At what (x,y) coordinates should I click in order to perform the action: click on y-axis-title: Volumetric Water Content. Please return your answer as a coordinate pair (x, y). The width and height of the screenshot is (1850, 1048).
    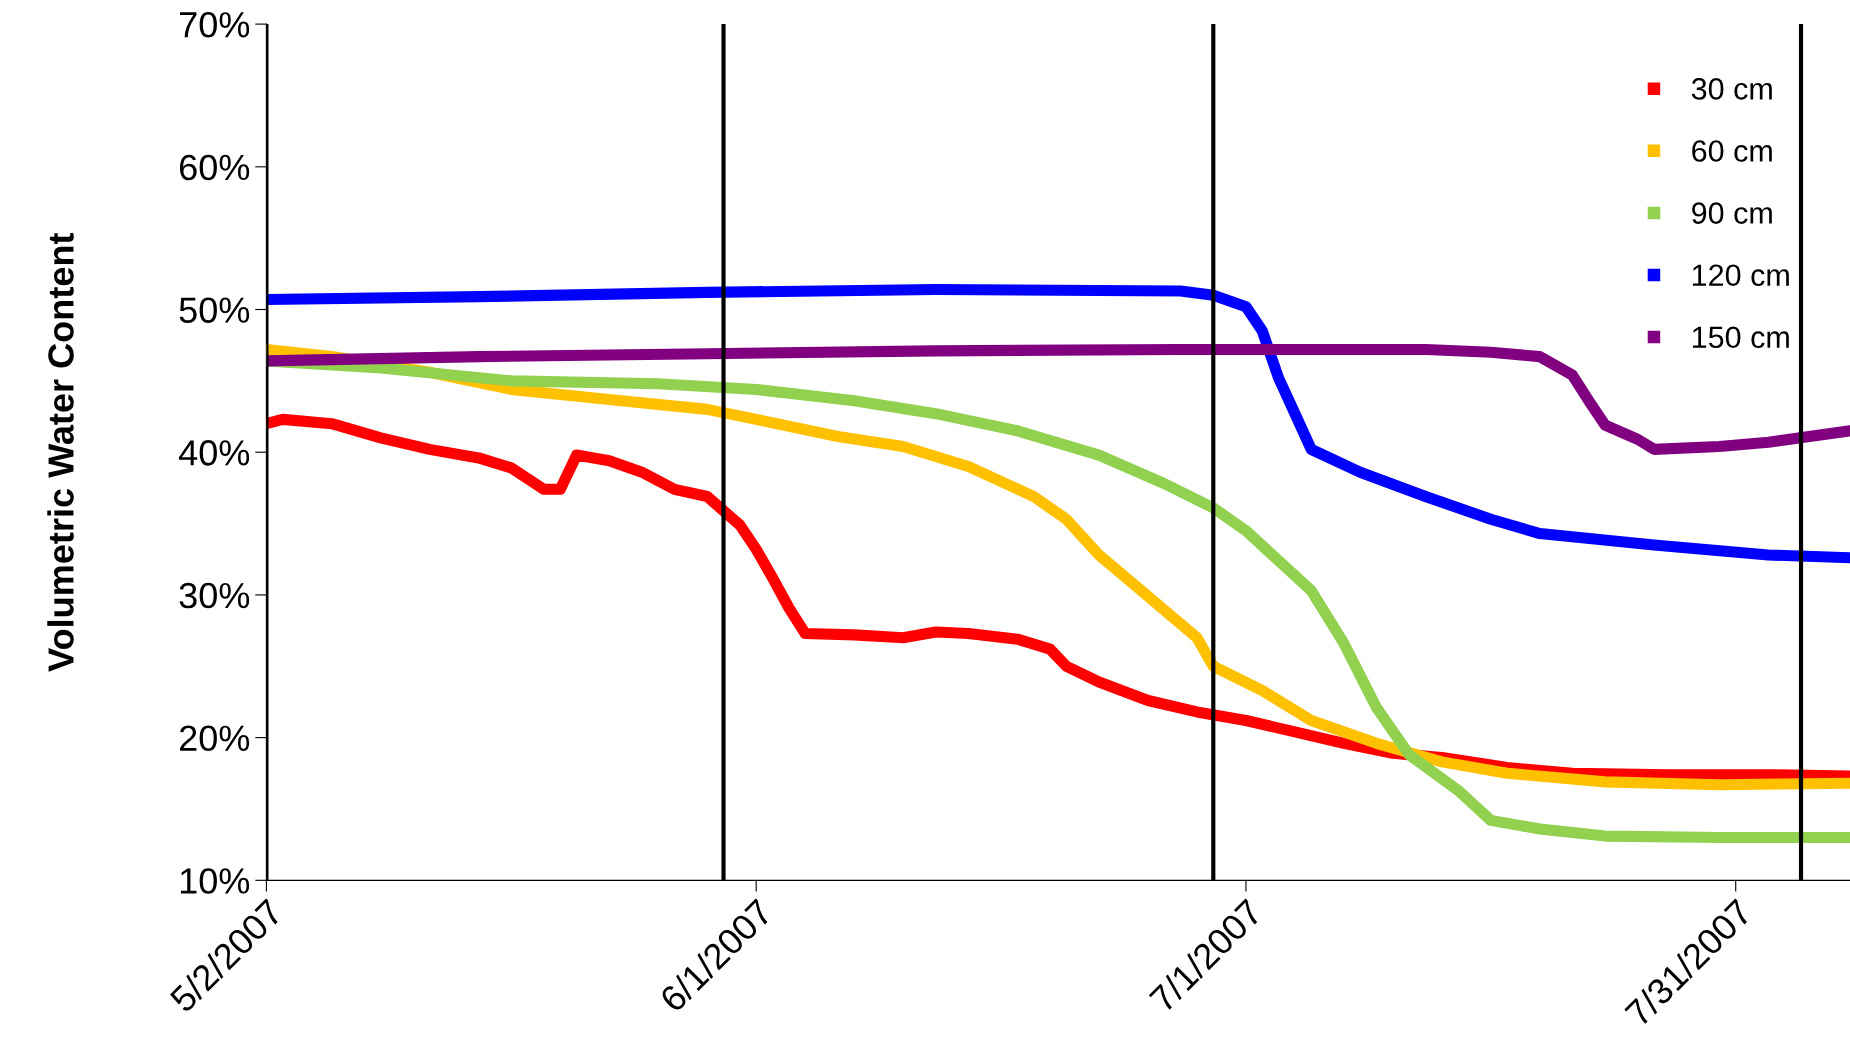
    Looking at the image, I should click on (60, 452).